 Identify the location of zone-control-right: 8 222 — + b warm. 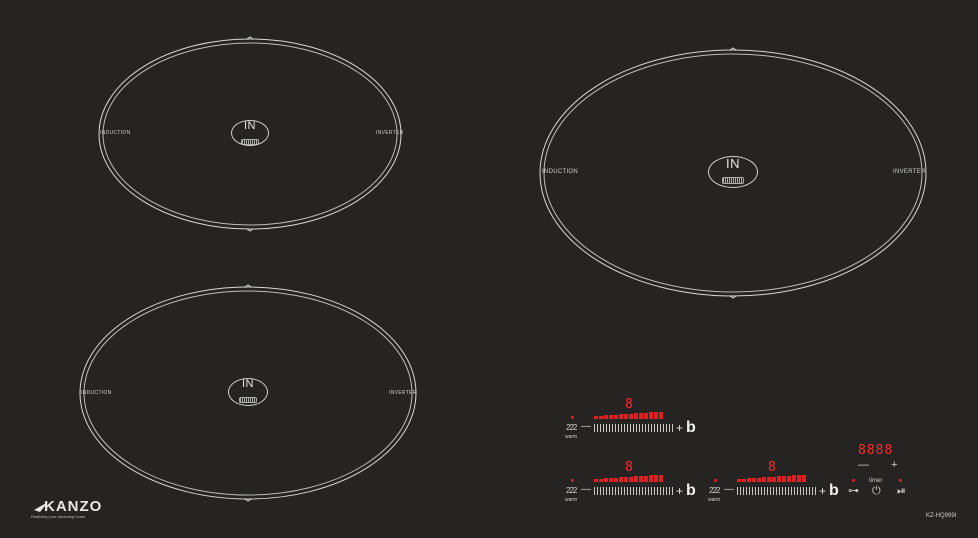
(776, 482).